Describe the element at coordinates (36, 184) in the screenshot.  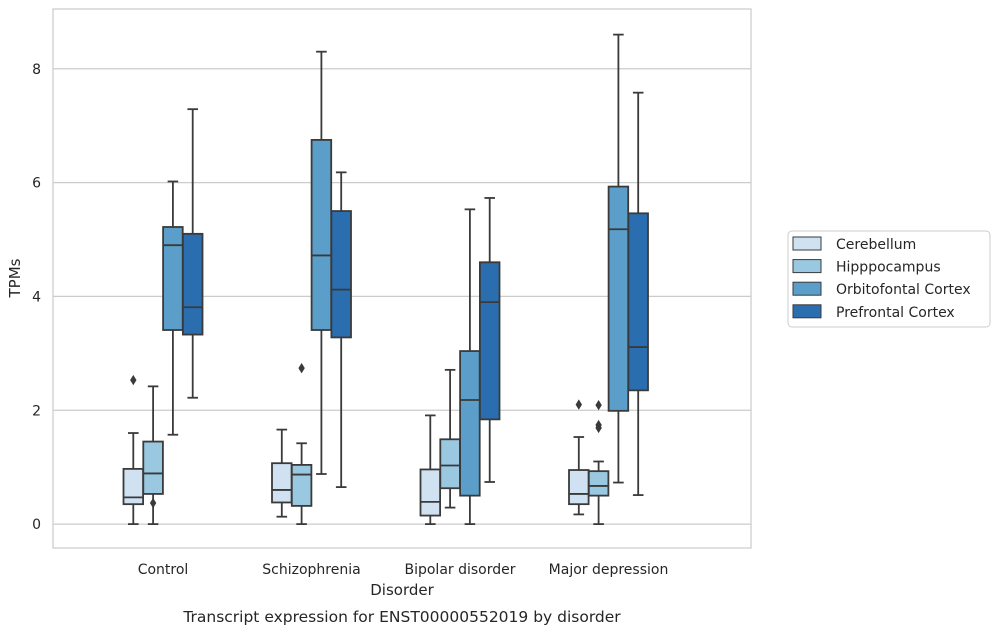
I see `y-tick-label: 6` at that location.